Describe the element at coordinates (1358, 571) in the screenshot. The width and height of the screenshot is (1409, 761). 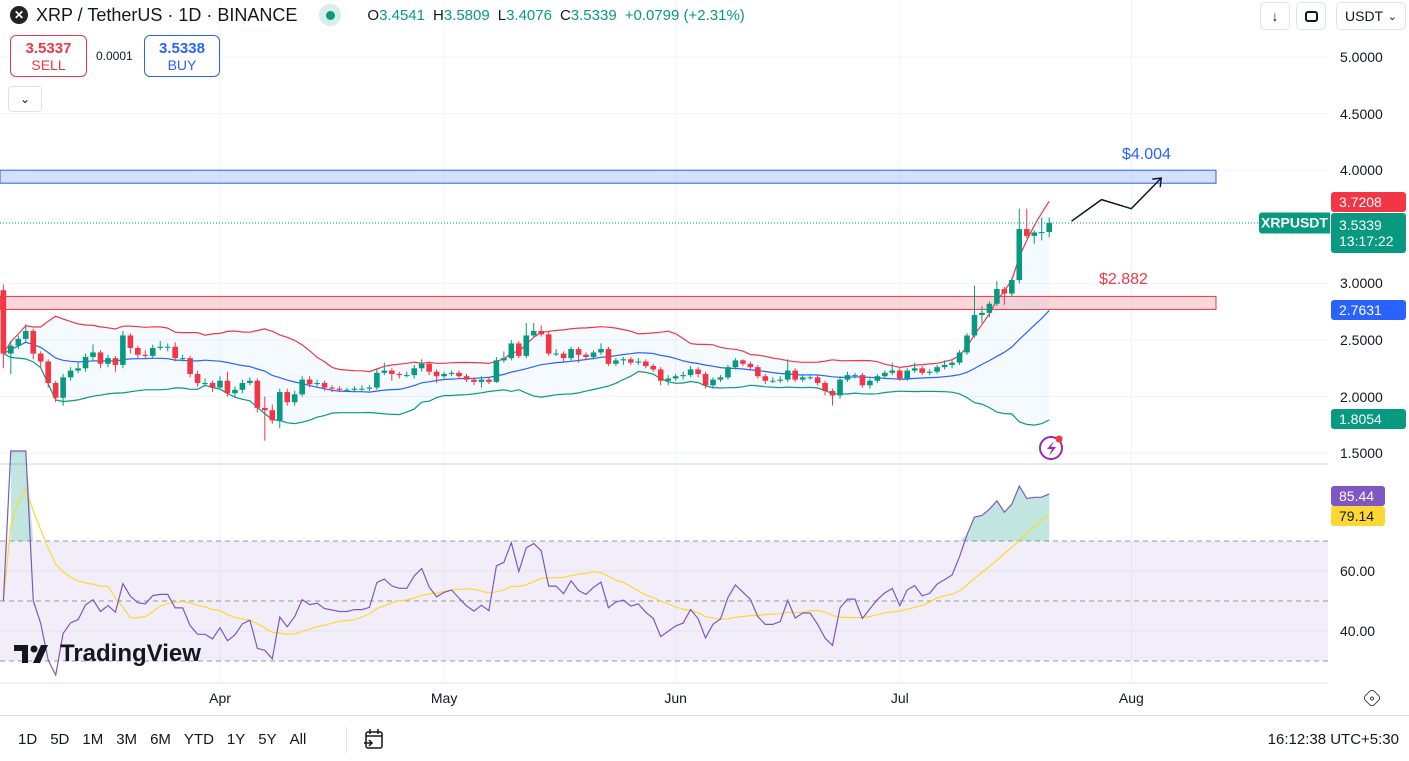
I see `rsi-tick-label: 60.00` at that location.